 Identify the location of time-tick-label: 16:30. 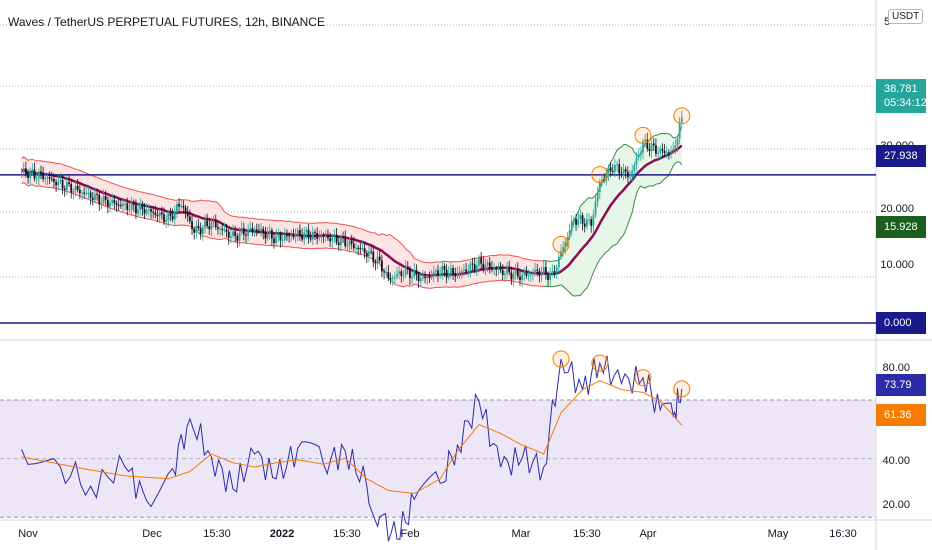
(843, 534).